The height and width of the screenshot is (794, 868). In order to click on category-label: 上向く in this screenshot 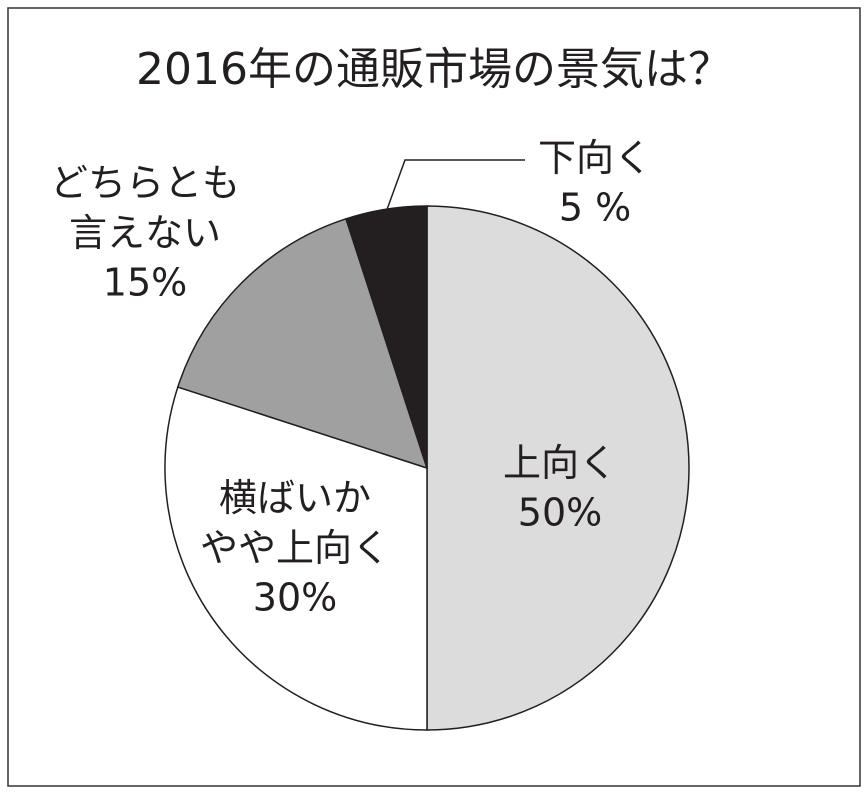, I will do `click(560, 463)`.